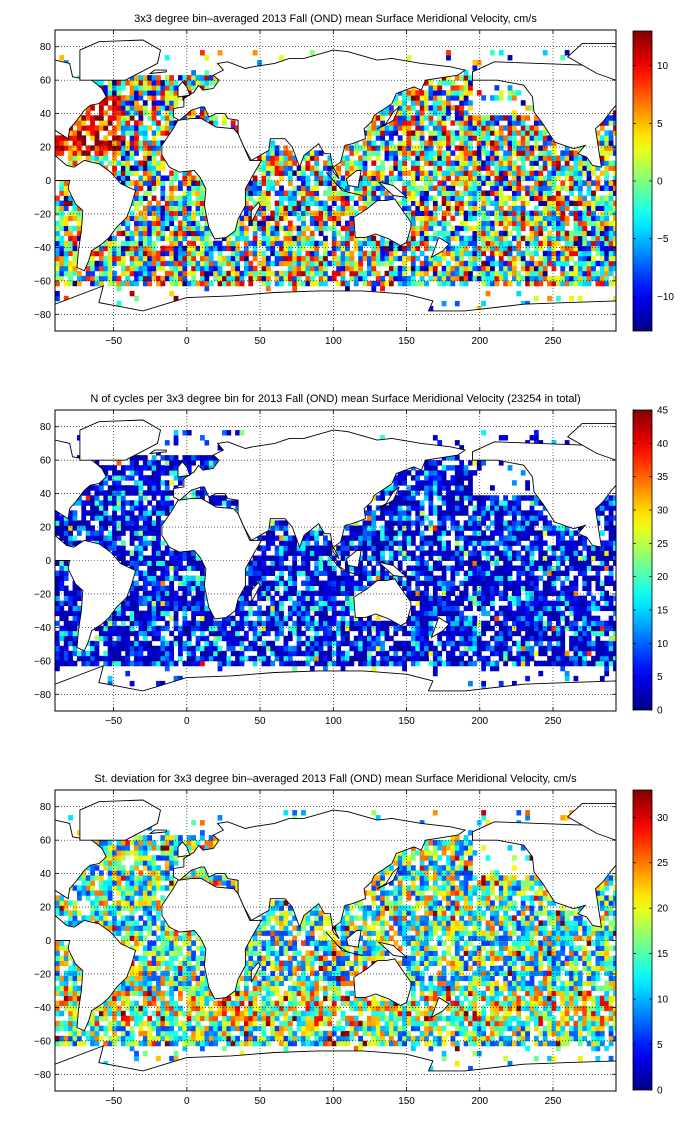 This screenshot has width=696, height=1140. Describe the element at coordinates (660, 182) in the screenshot. I see `colorbar-tick-label: 0` at that location.